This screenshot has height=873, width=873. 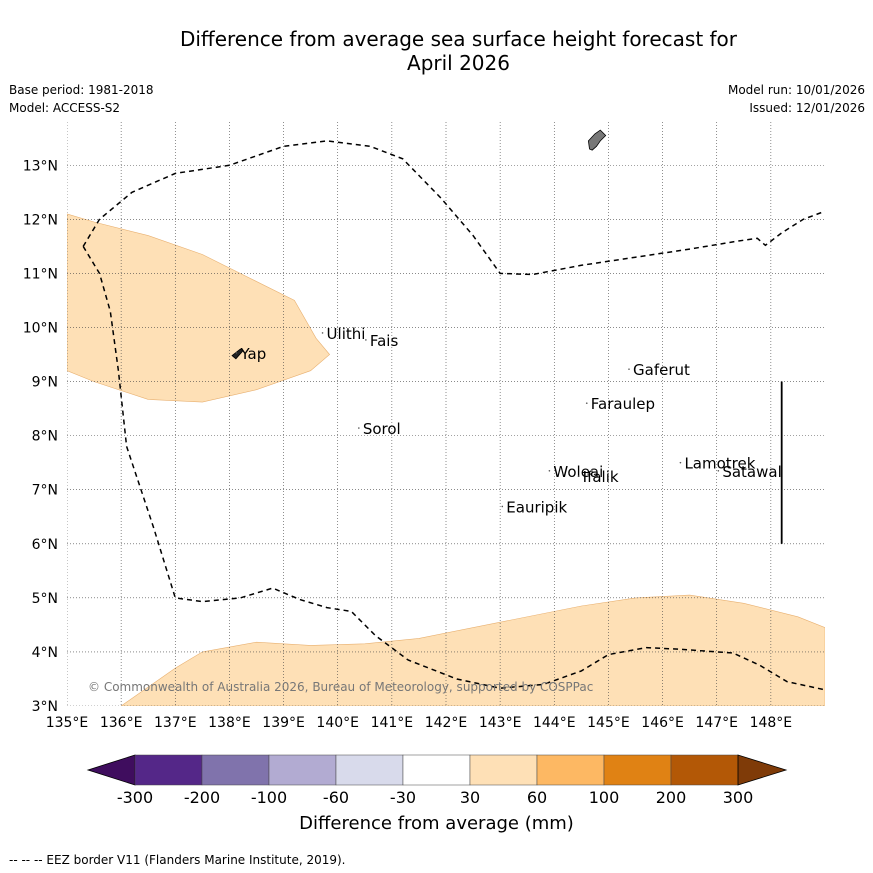 What do you see at coordinates (336, 797) in the screenshot?
I see `colorbar-tick-label: -60` at bounding box center [336, 797].